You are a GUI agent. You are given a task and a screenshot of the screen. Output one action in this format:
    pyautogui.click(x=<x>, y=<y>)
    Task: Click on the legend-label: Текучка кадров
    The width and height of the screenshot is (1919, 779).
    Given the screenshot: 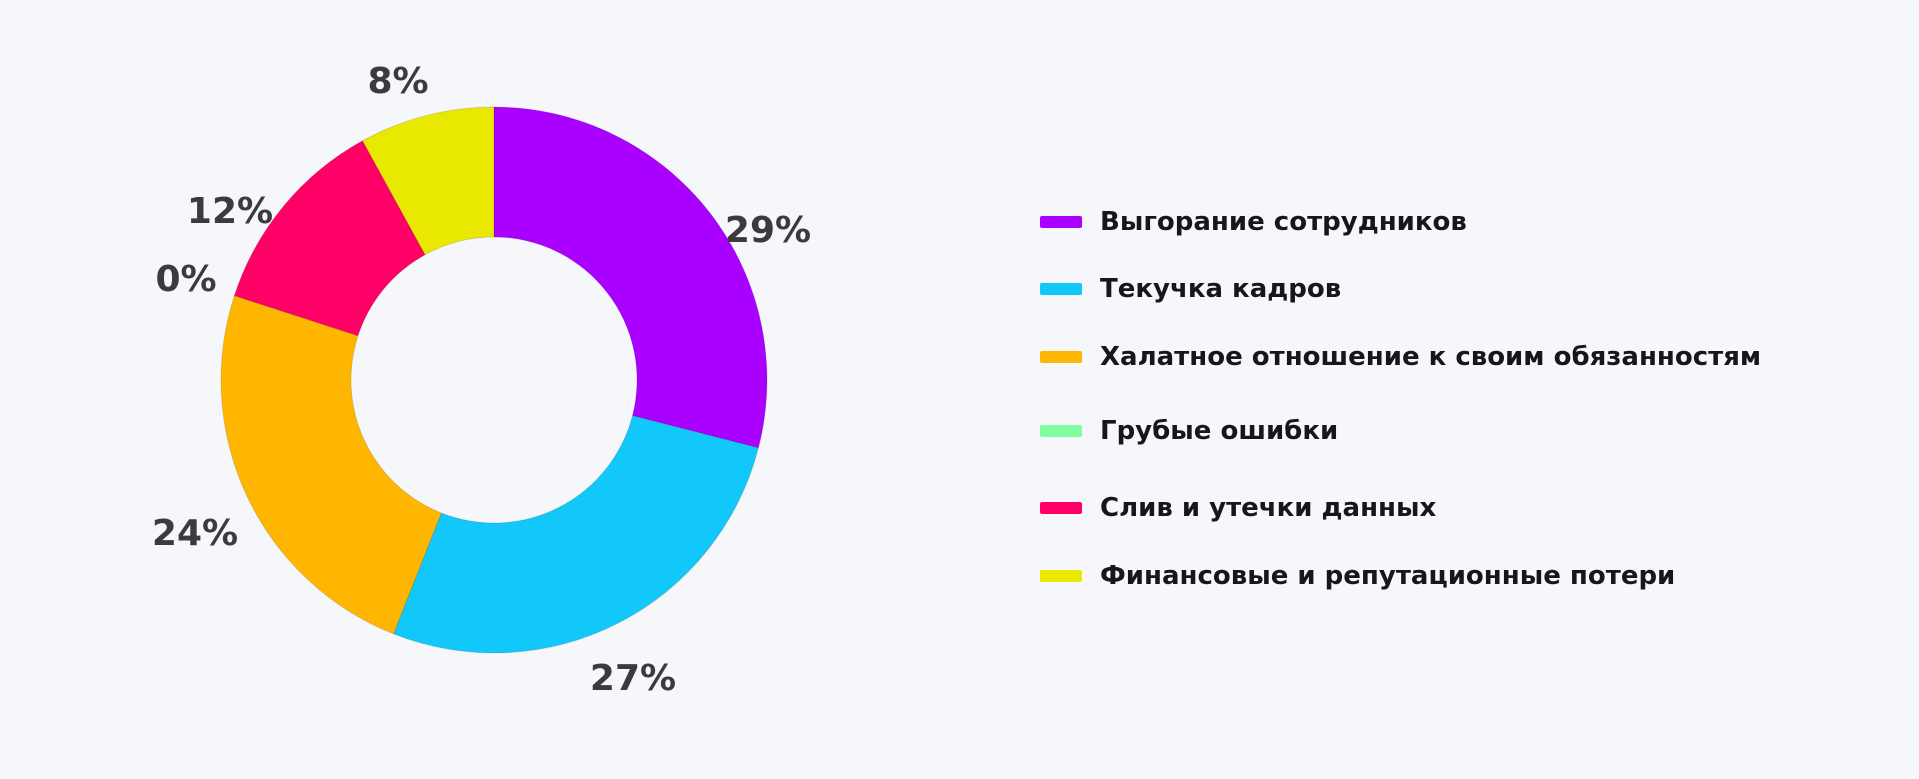 What is the action you would take?
    pyautogui.click(x=1221, y=289)
    